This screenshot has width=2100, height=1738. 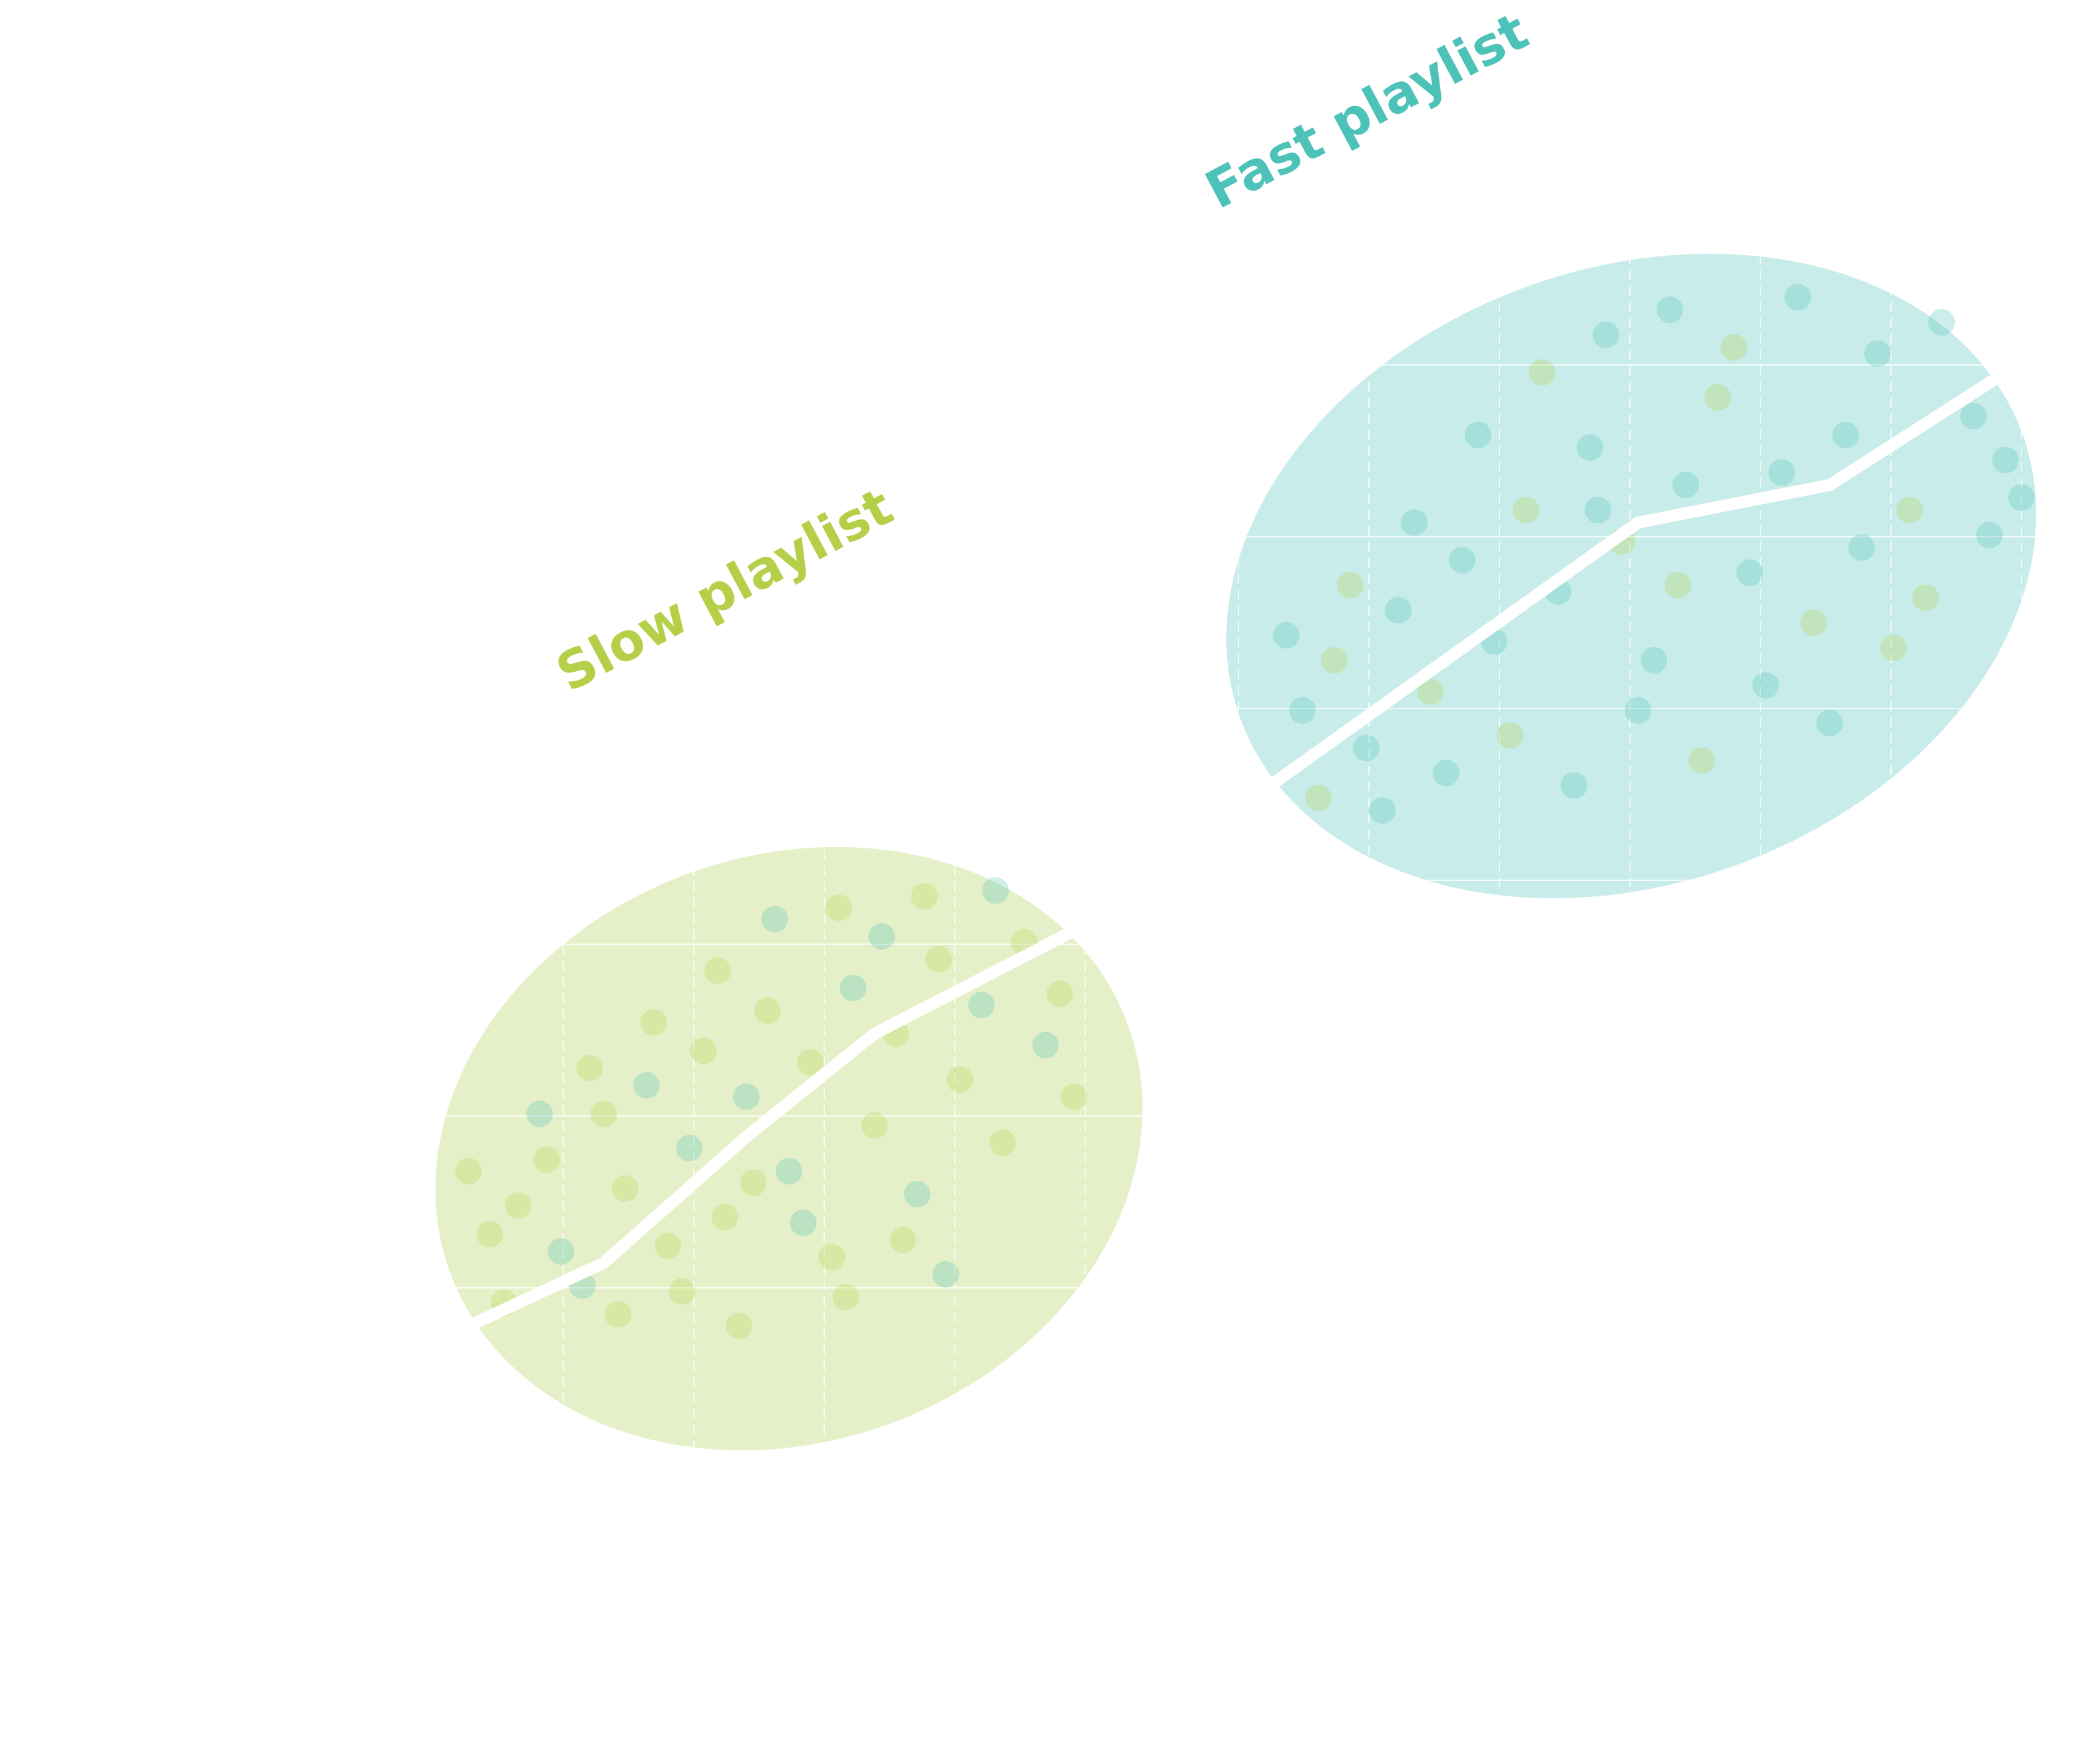 I want to click on slow-points, so click(x=771, y=1108).